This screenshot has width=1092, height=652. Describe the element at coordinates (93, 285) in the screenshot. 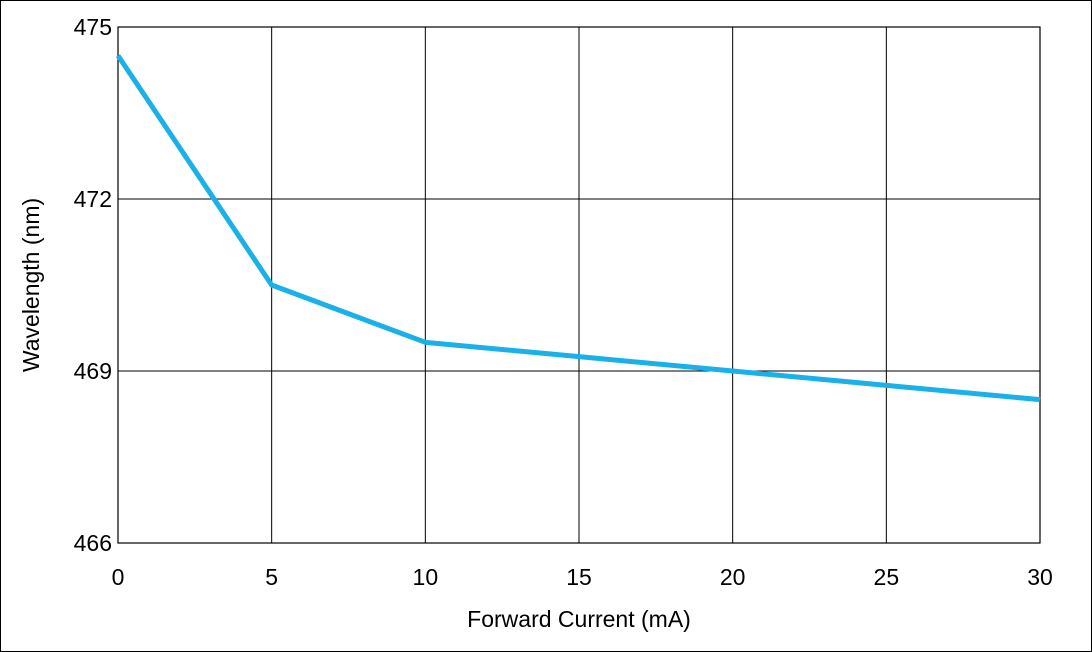

I see `y-axis-tick-labels: 466 469 472 475` at that location.